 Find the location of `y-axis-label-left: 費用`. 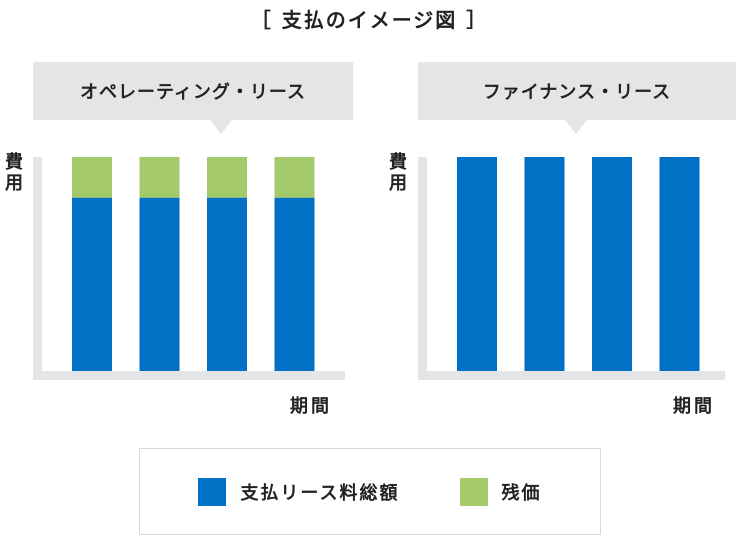

y-axis-label-left: 費用 is located at coordinates (12, 173).